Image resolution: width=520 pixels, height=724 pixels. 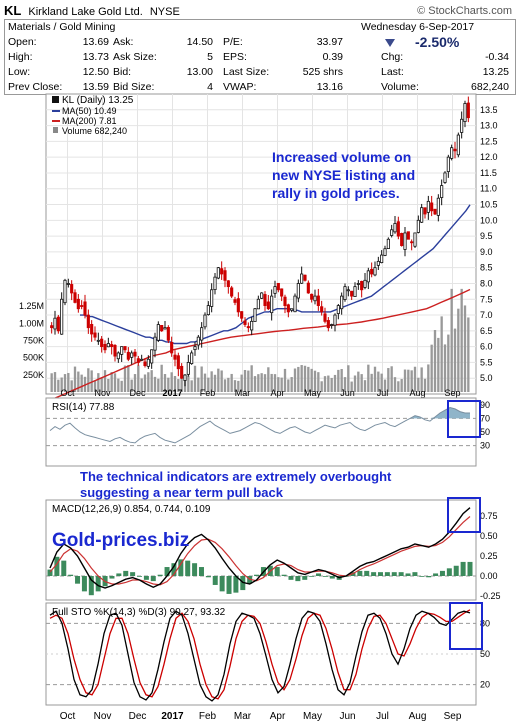 What do you see at coordinates (486, 299) in the screenshot?
I see `price-tick-label: 7.5` at bounding box center [486, 299].